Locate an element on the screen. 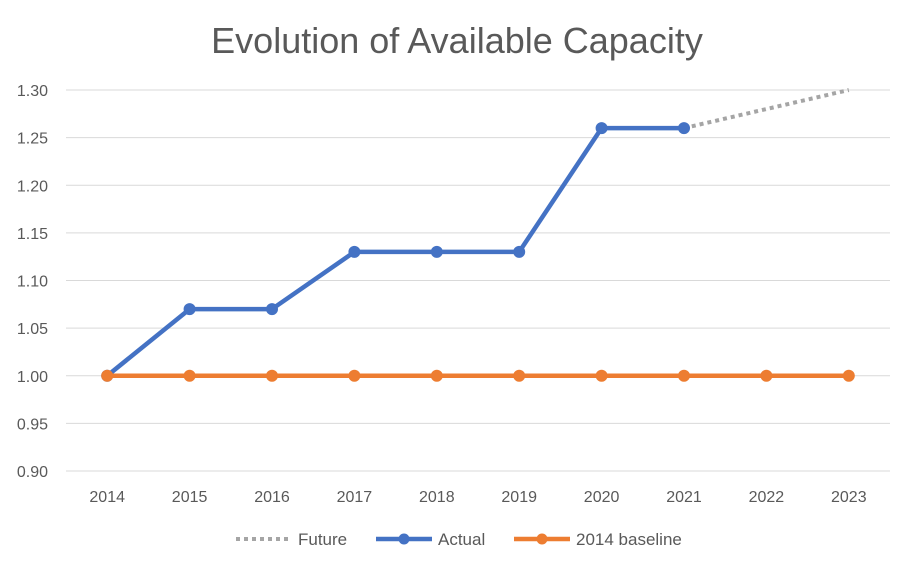 Image resolution: width=914 pixels, height=563 pixels. x-tick-label: 2020 is located at coordinates (602, 497).